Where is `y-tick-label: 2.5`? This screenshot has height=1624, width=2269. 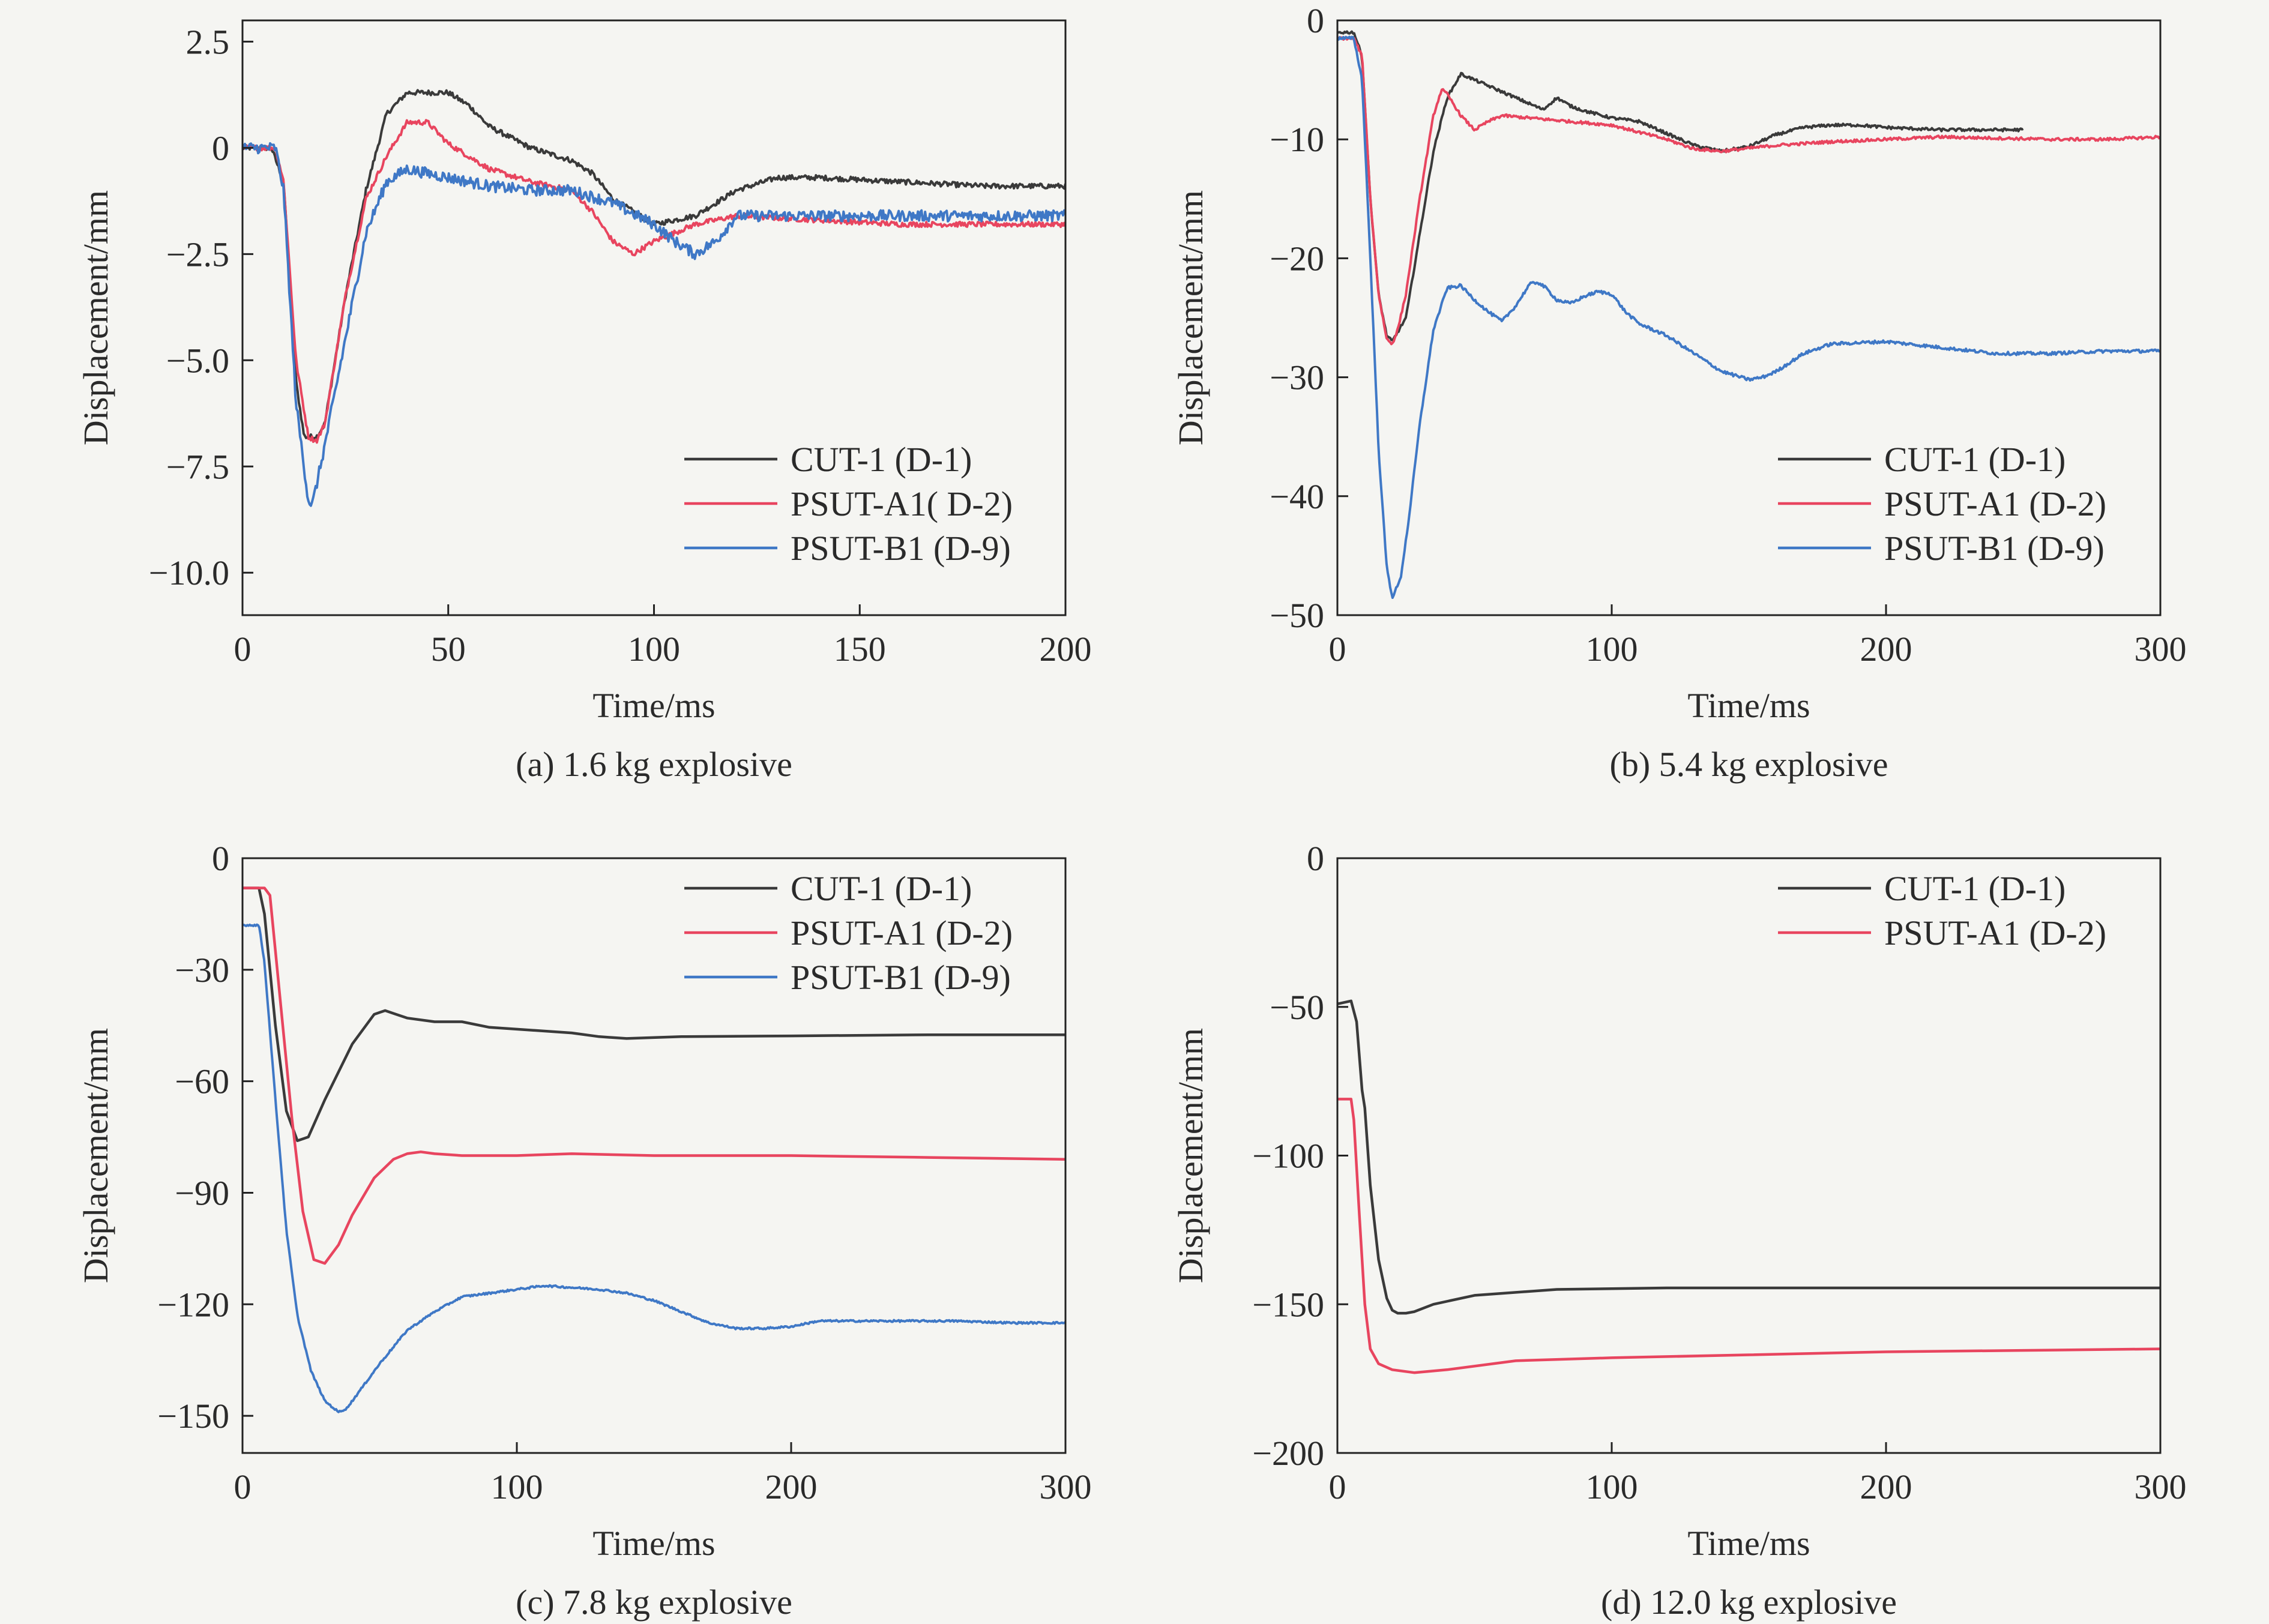
y-tick-label: 2.5 is located at coordinates (208, 41).